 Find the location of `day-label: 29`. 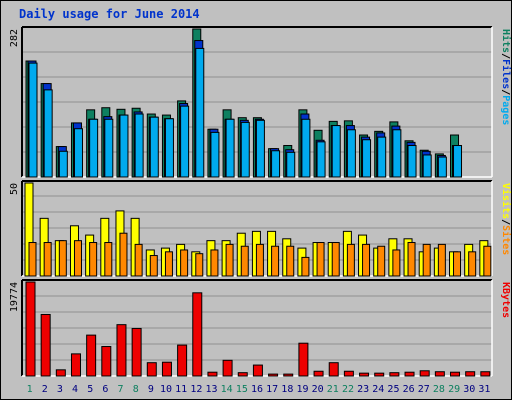

day-label: 29 is located at coordinates (454, 389).